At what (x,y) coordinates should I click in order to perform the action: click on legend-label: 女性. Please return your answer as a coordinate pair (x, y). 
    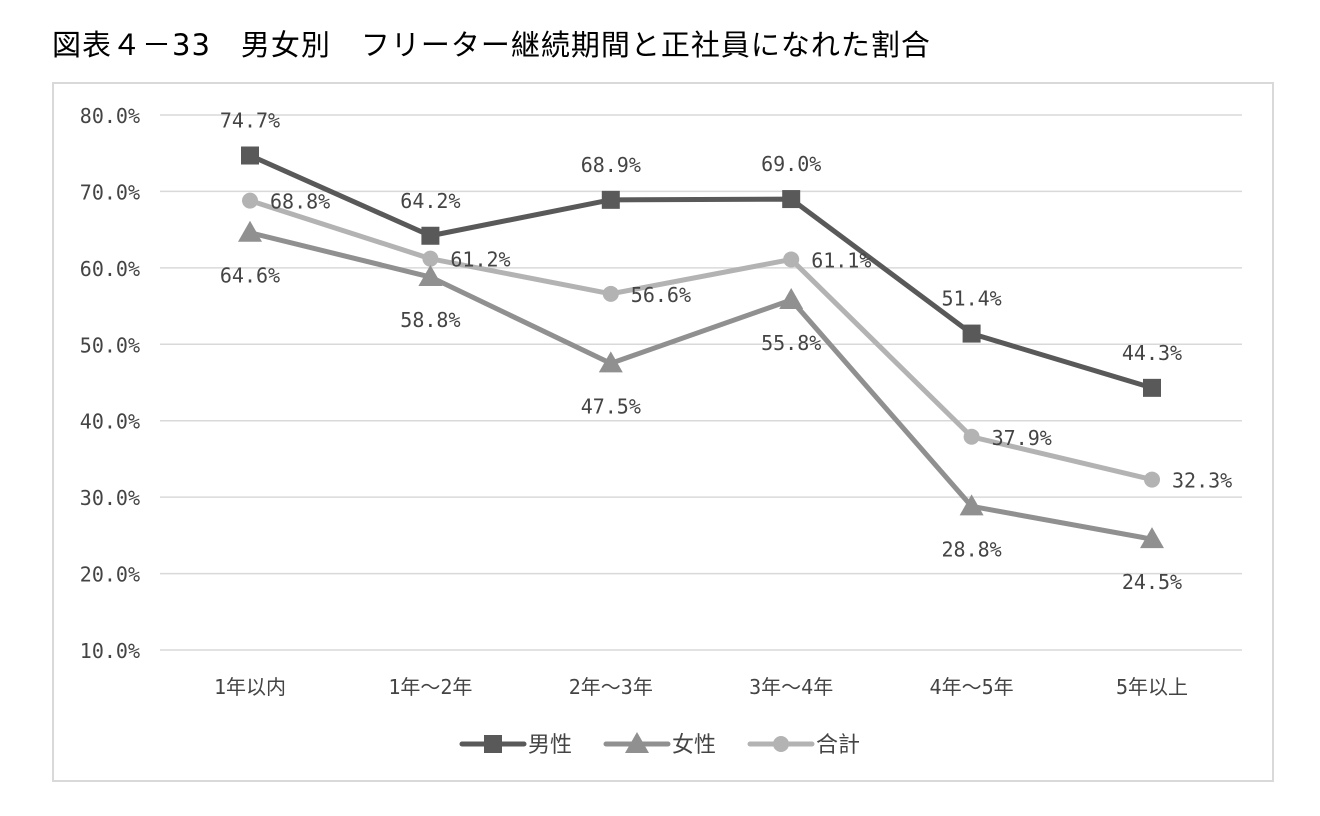
    Looking at the image, I should click on (694, 745).